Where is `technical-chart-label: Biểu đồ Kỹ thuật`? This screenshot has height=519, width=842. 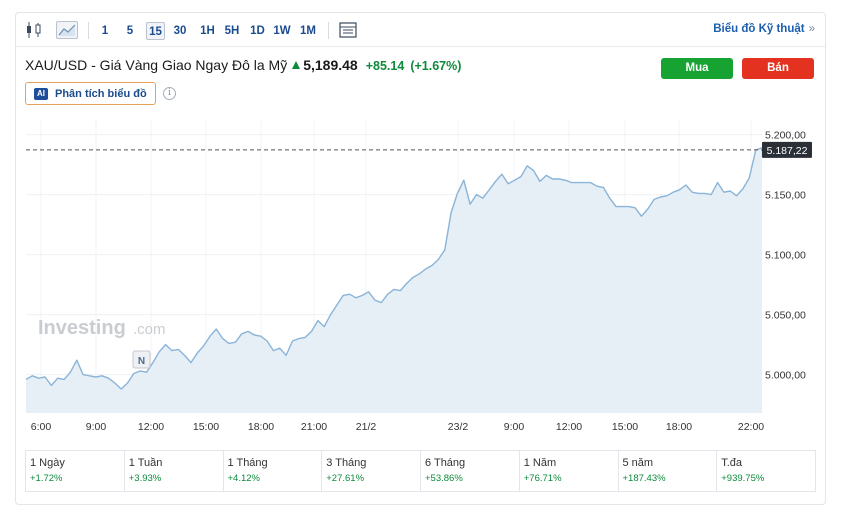 technical-chart-label: Biểu đồ Kỹ thuật is located at coordinates (759, 29).